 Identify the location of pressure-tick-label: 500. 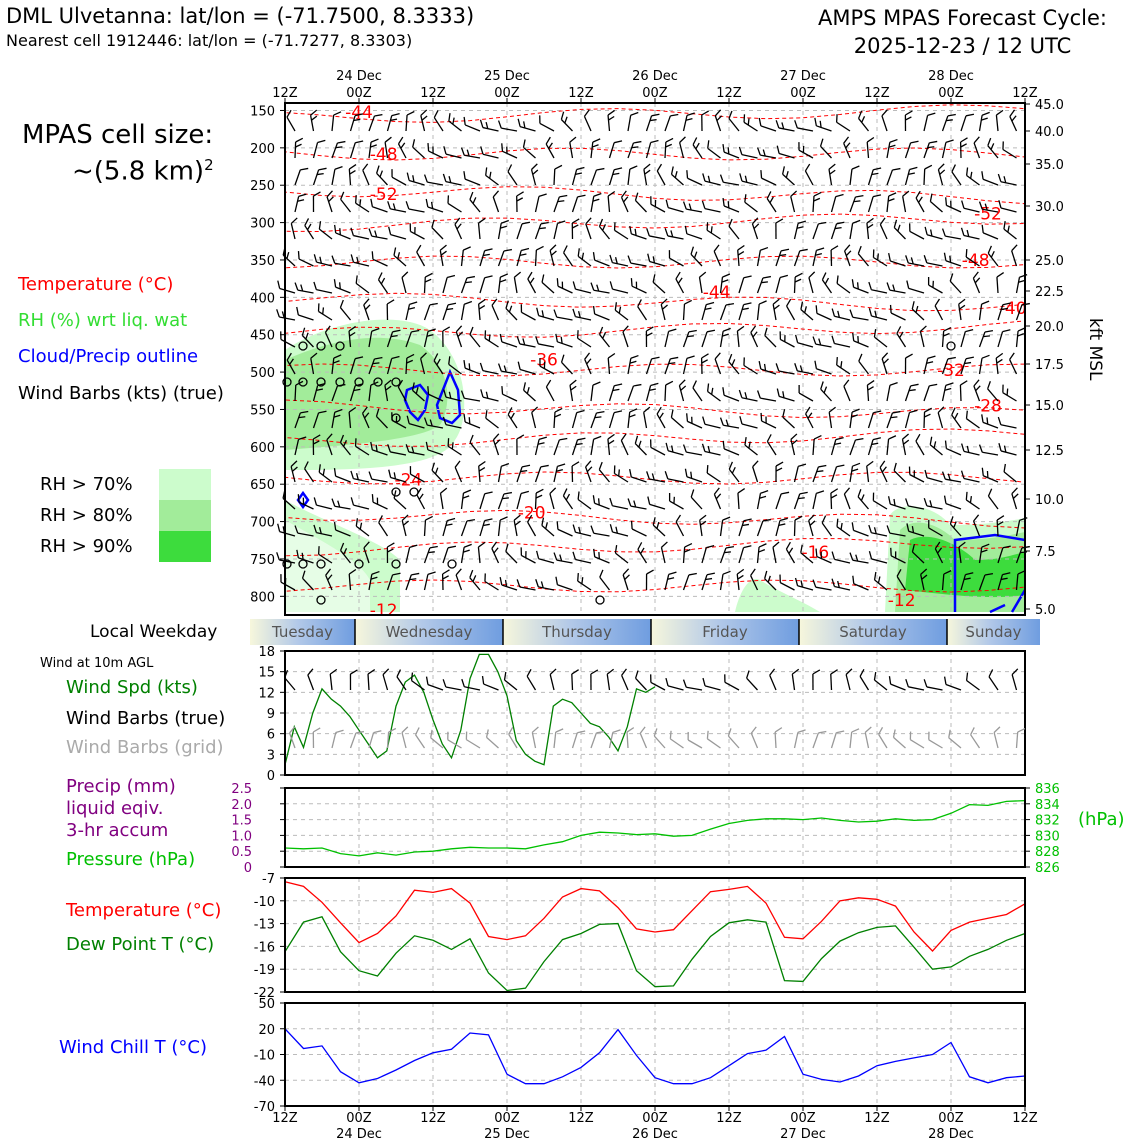
(262, 373).